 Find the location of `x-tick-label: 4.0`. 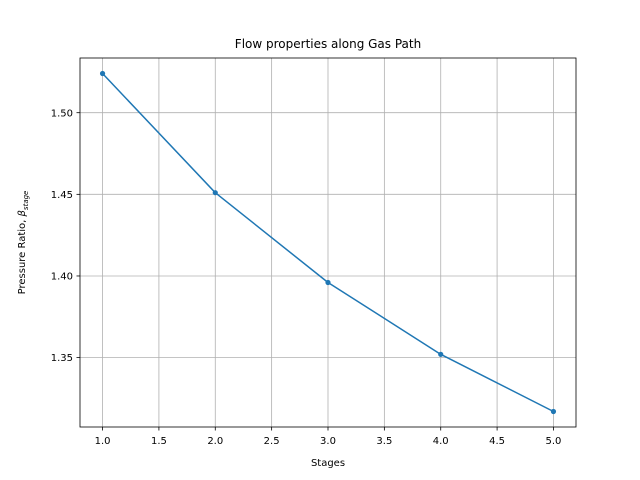

x-tick-label: 4.0 is located at coordinates (441, 441).